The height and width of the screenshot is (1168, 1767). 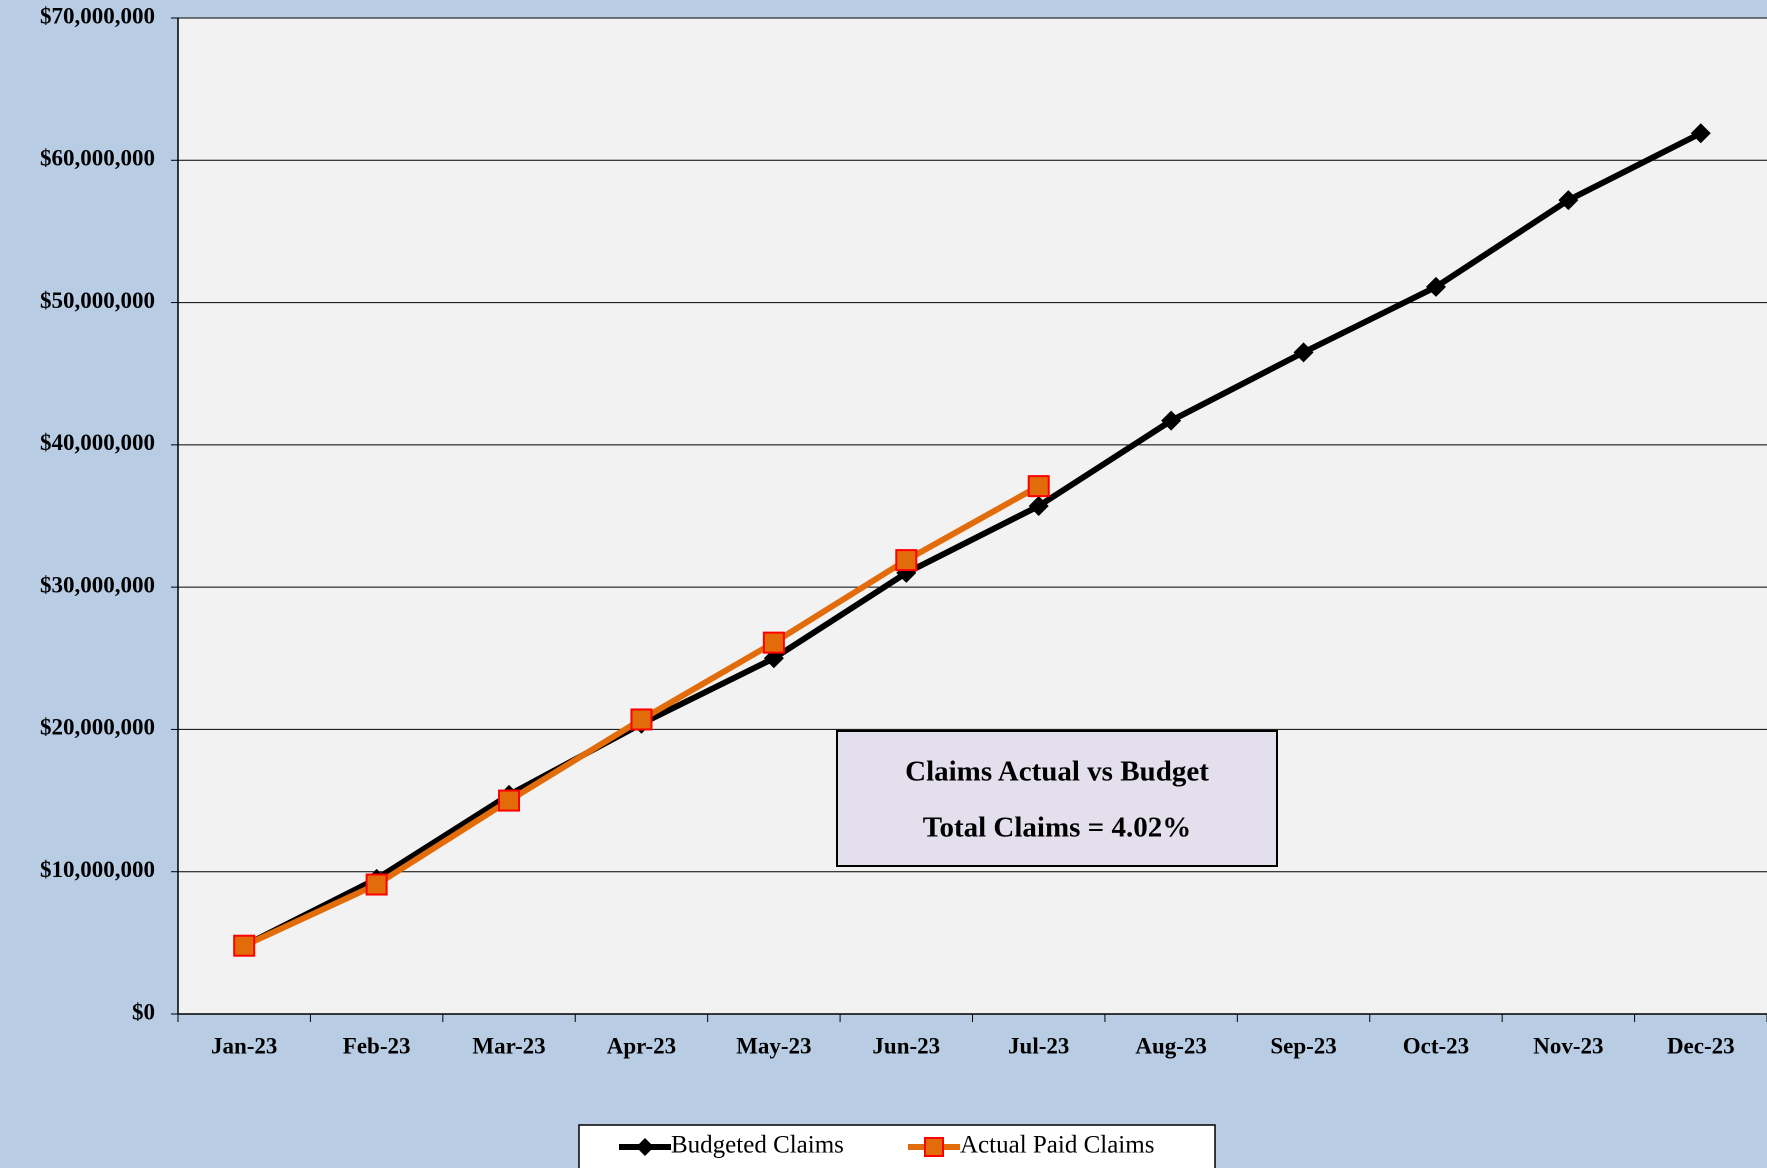 What do you see at coordinates (773, 1045) in the screenshot?
I see `x-tick-label: May-23` at bounding box center [773, 1045].